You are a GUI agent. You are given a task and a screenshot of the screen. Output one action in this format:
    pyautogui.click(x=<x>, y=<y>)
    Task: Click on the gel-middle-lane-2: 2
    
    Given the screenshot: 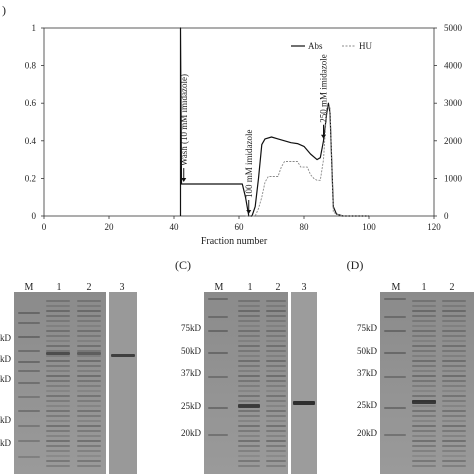 What is the action you would take?
    pyautogui.click(x=278, y=287)
    